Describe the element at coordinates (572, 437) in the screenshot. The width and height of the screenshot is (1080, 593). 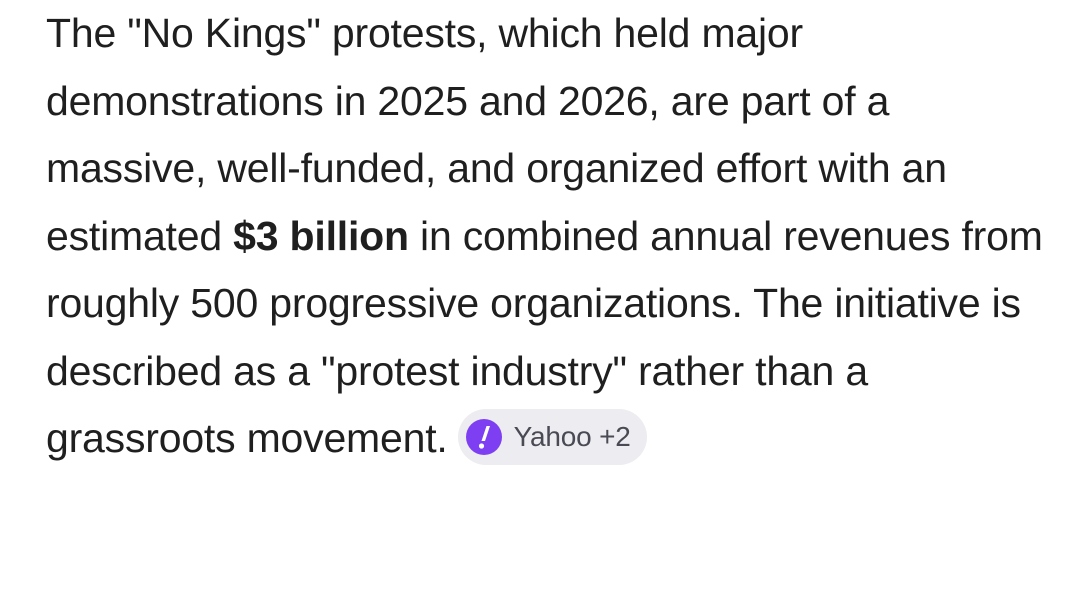
I see `source-chip-label: Yahoo +2` at that location.